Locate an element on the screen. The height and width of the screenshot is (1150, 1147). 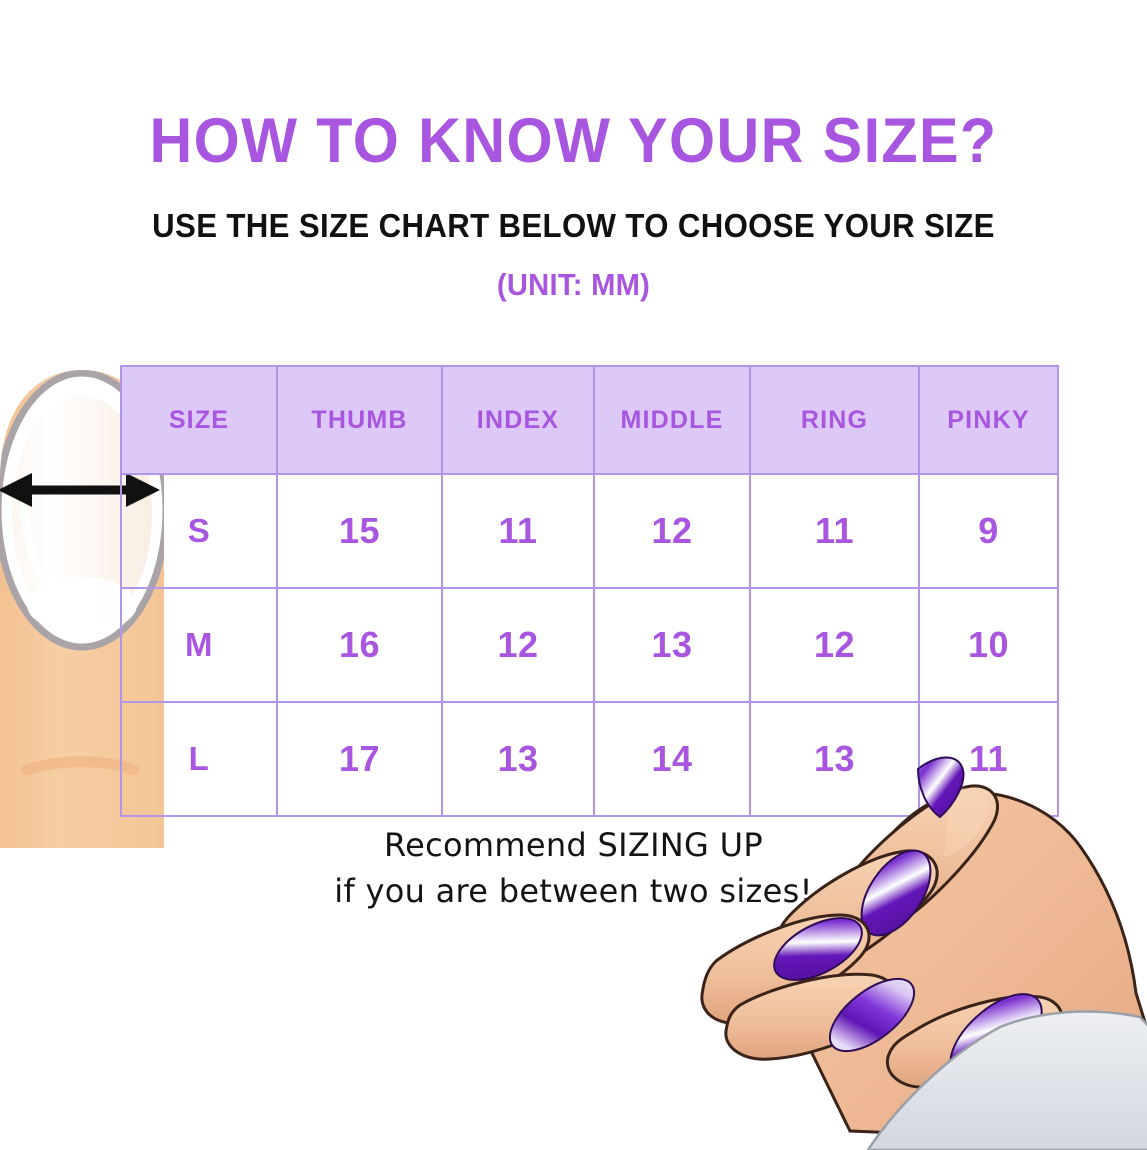
cell-index-s: 11 is located at coordinates (518, 531).